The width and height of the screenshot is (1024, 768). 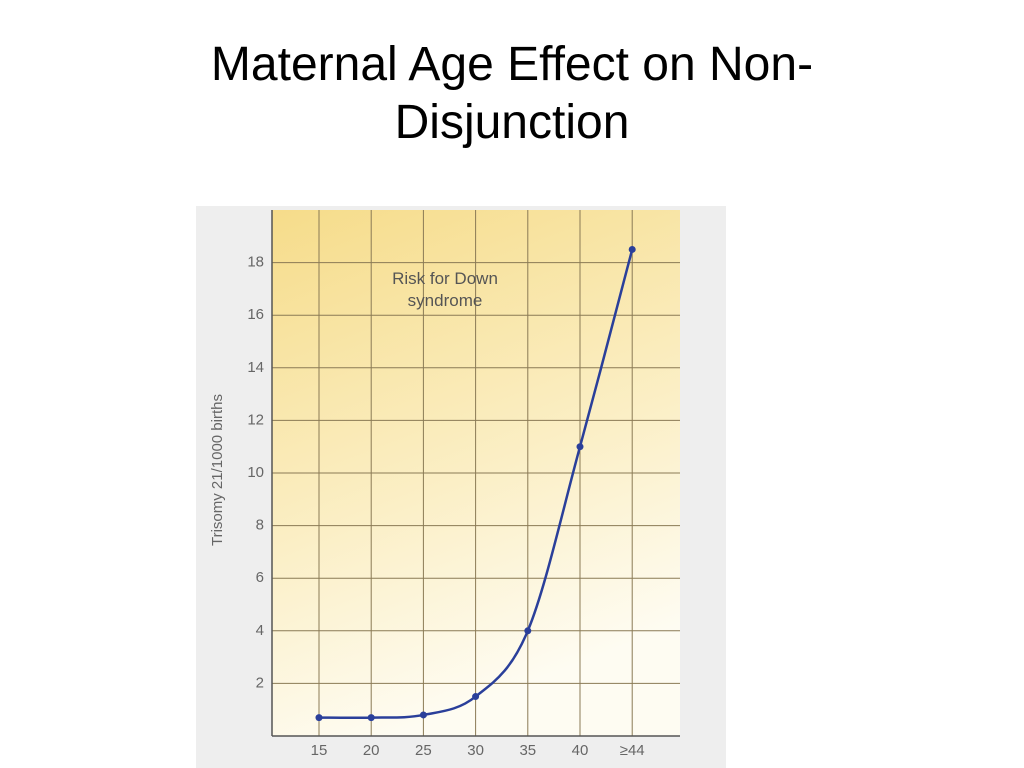 What do you see at coordinates (445, 289) in the screenshot?
I see `annotation: Risk for Down syndrome` at bounding box center [445, 289].